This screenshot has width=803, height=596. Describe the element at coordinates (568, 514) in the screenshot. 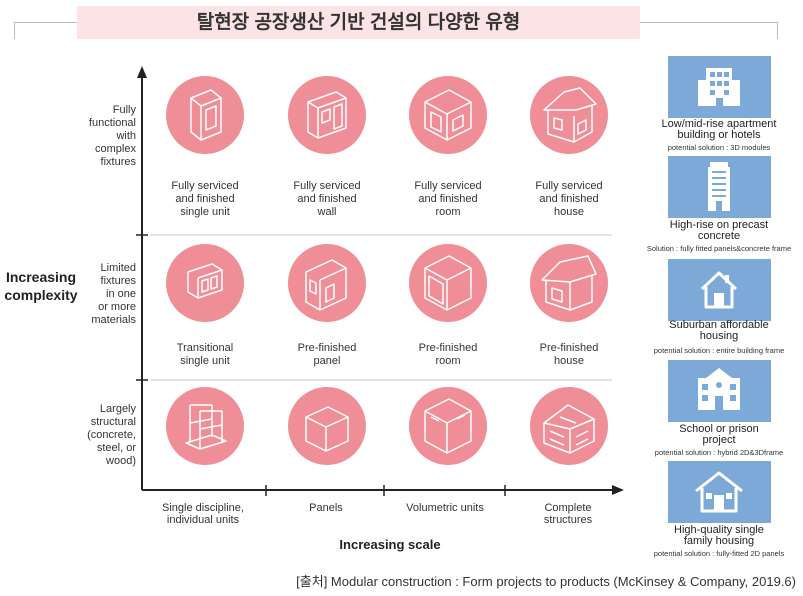

I see `x-category-label: Complete structures` at that location.